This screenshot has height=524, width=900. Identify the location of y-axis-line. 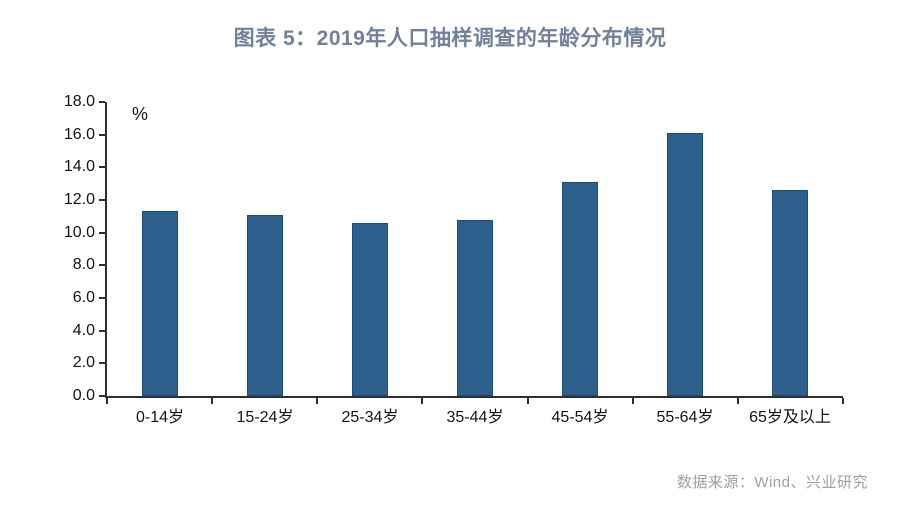
(106, 250).